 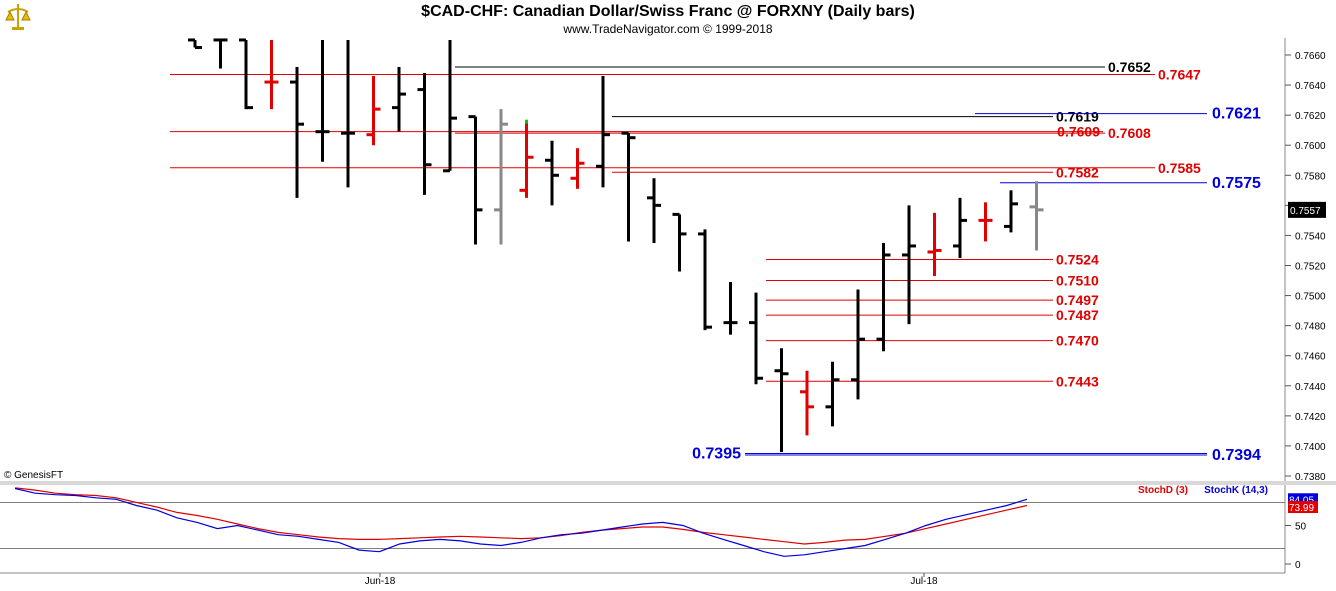 I want to click on price-tick-label: 0.7620, so click(x=1310, y=116).